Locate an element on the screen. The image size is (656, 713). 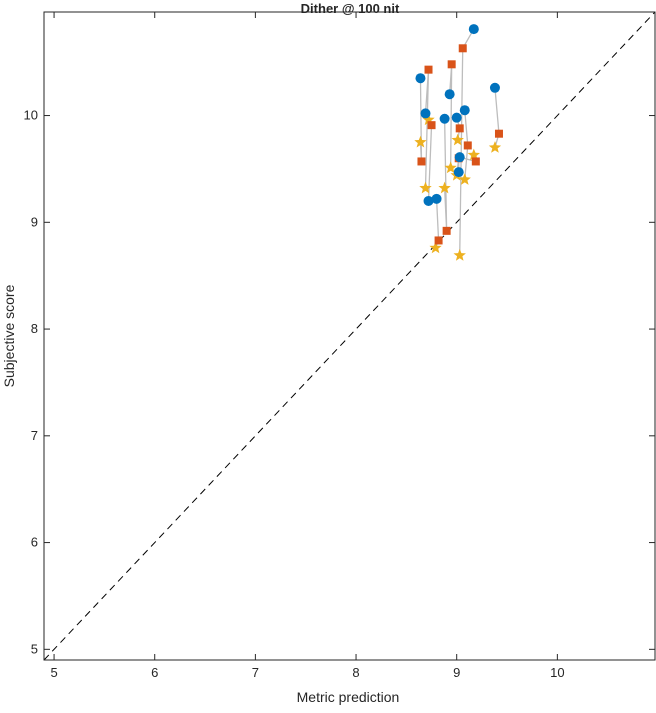
y-tick-label: 10 is located at coordinates (31, 115).